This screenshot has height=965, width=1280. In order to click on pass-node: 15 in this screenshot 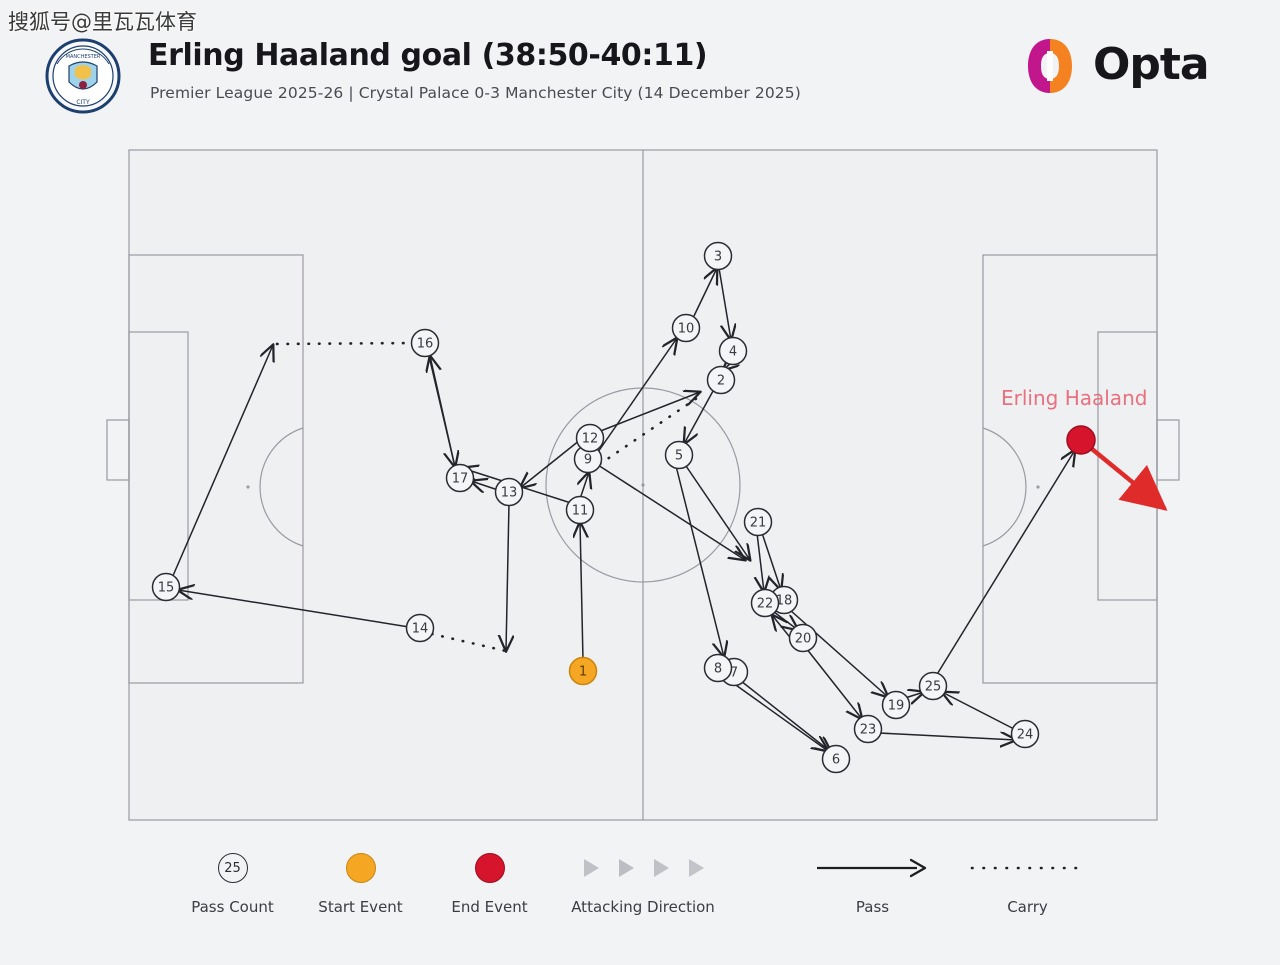, I will do `click(166, 587)`.